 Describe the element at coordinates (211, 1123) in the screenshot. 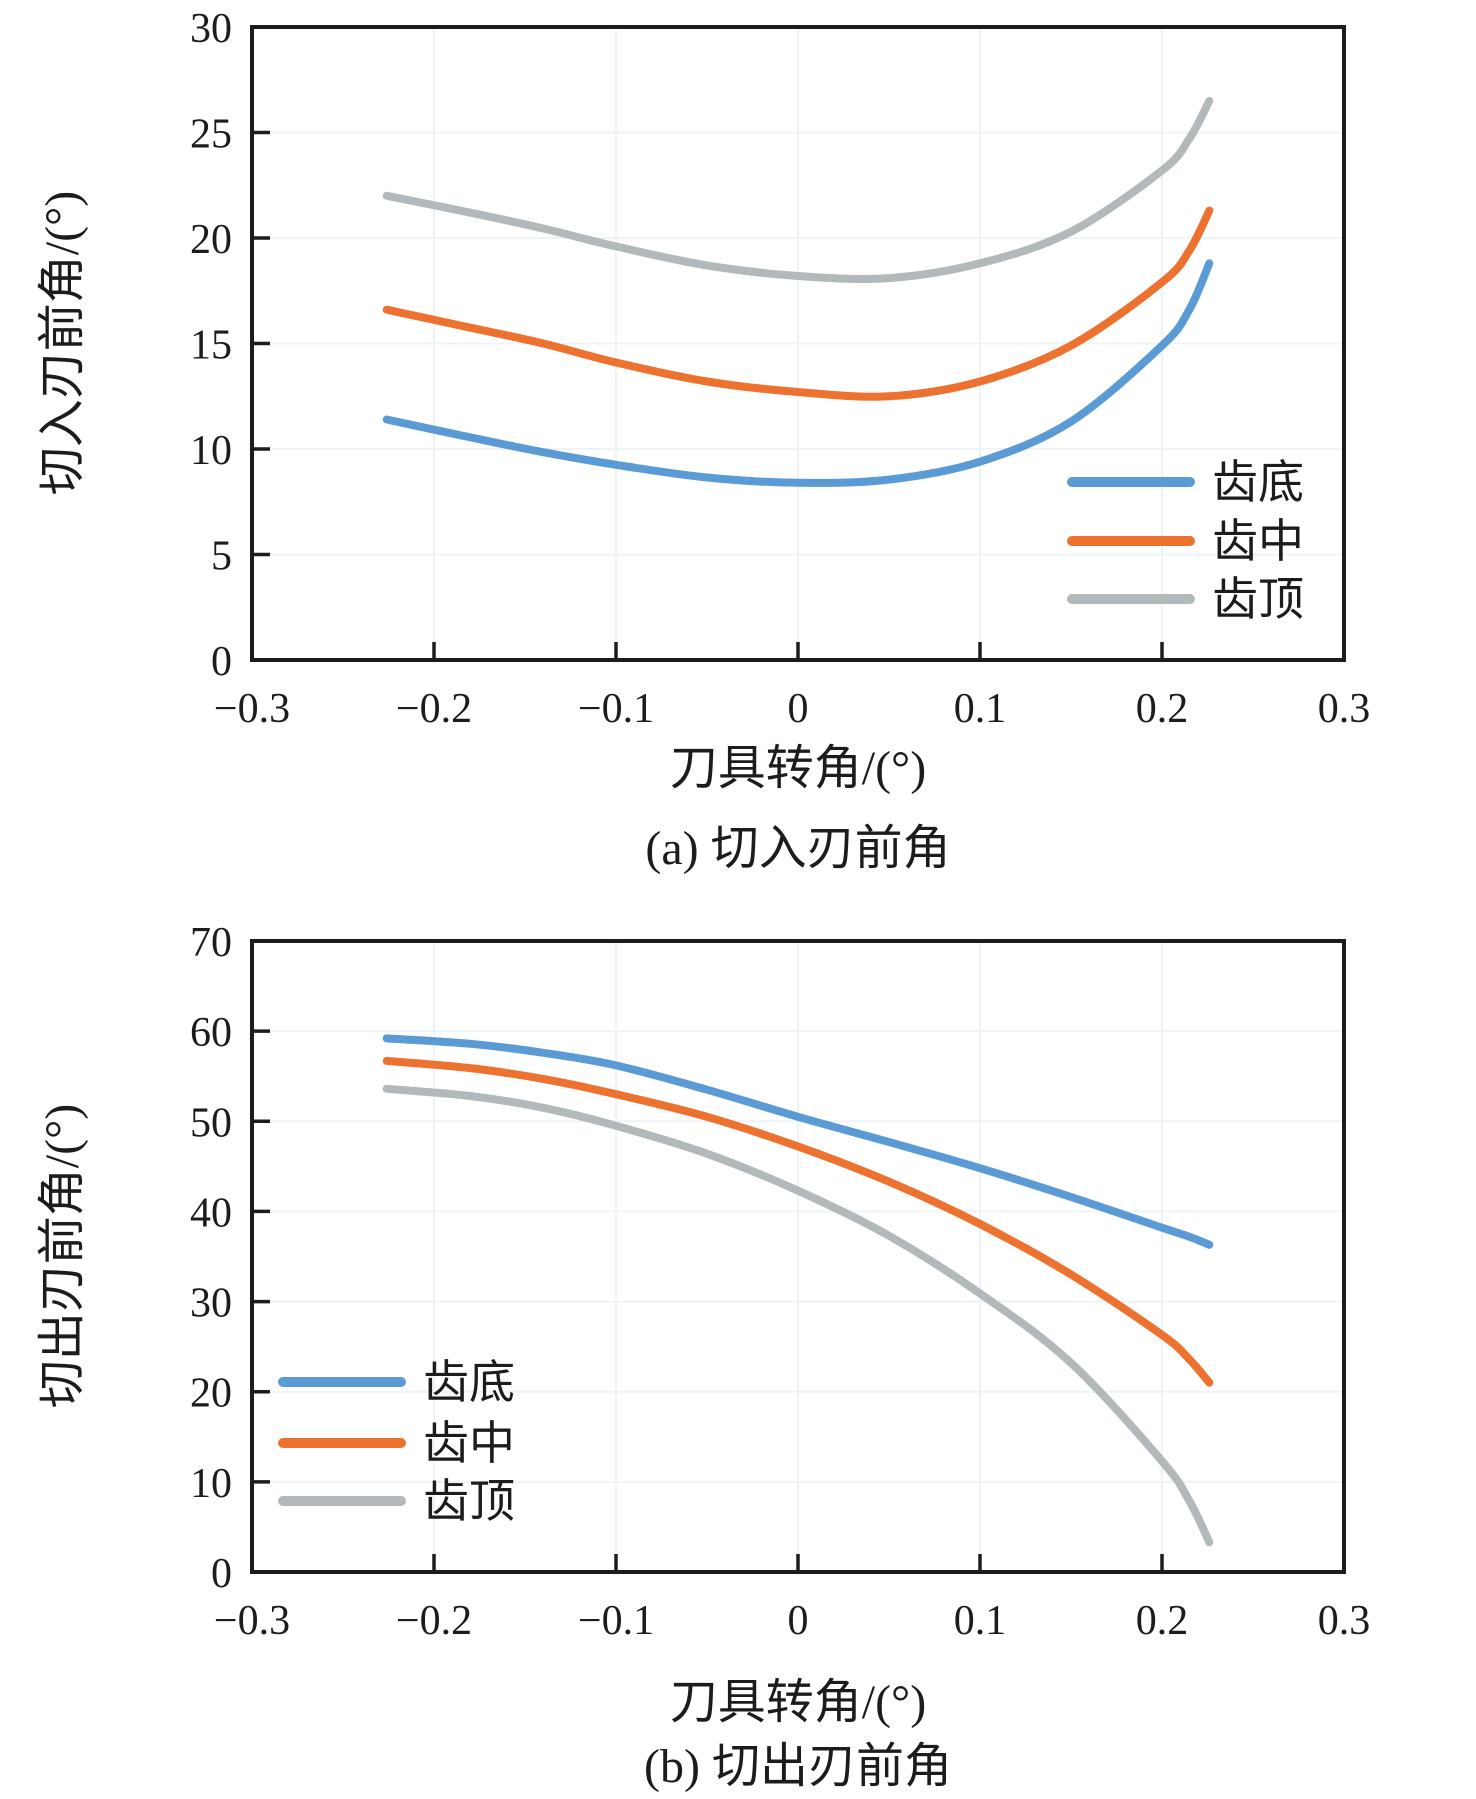

I see `y-tick-label: 50` at that location.